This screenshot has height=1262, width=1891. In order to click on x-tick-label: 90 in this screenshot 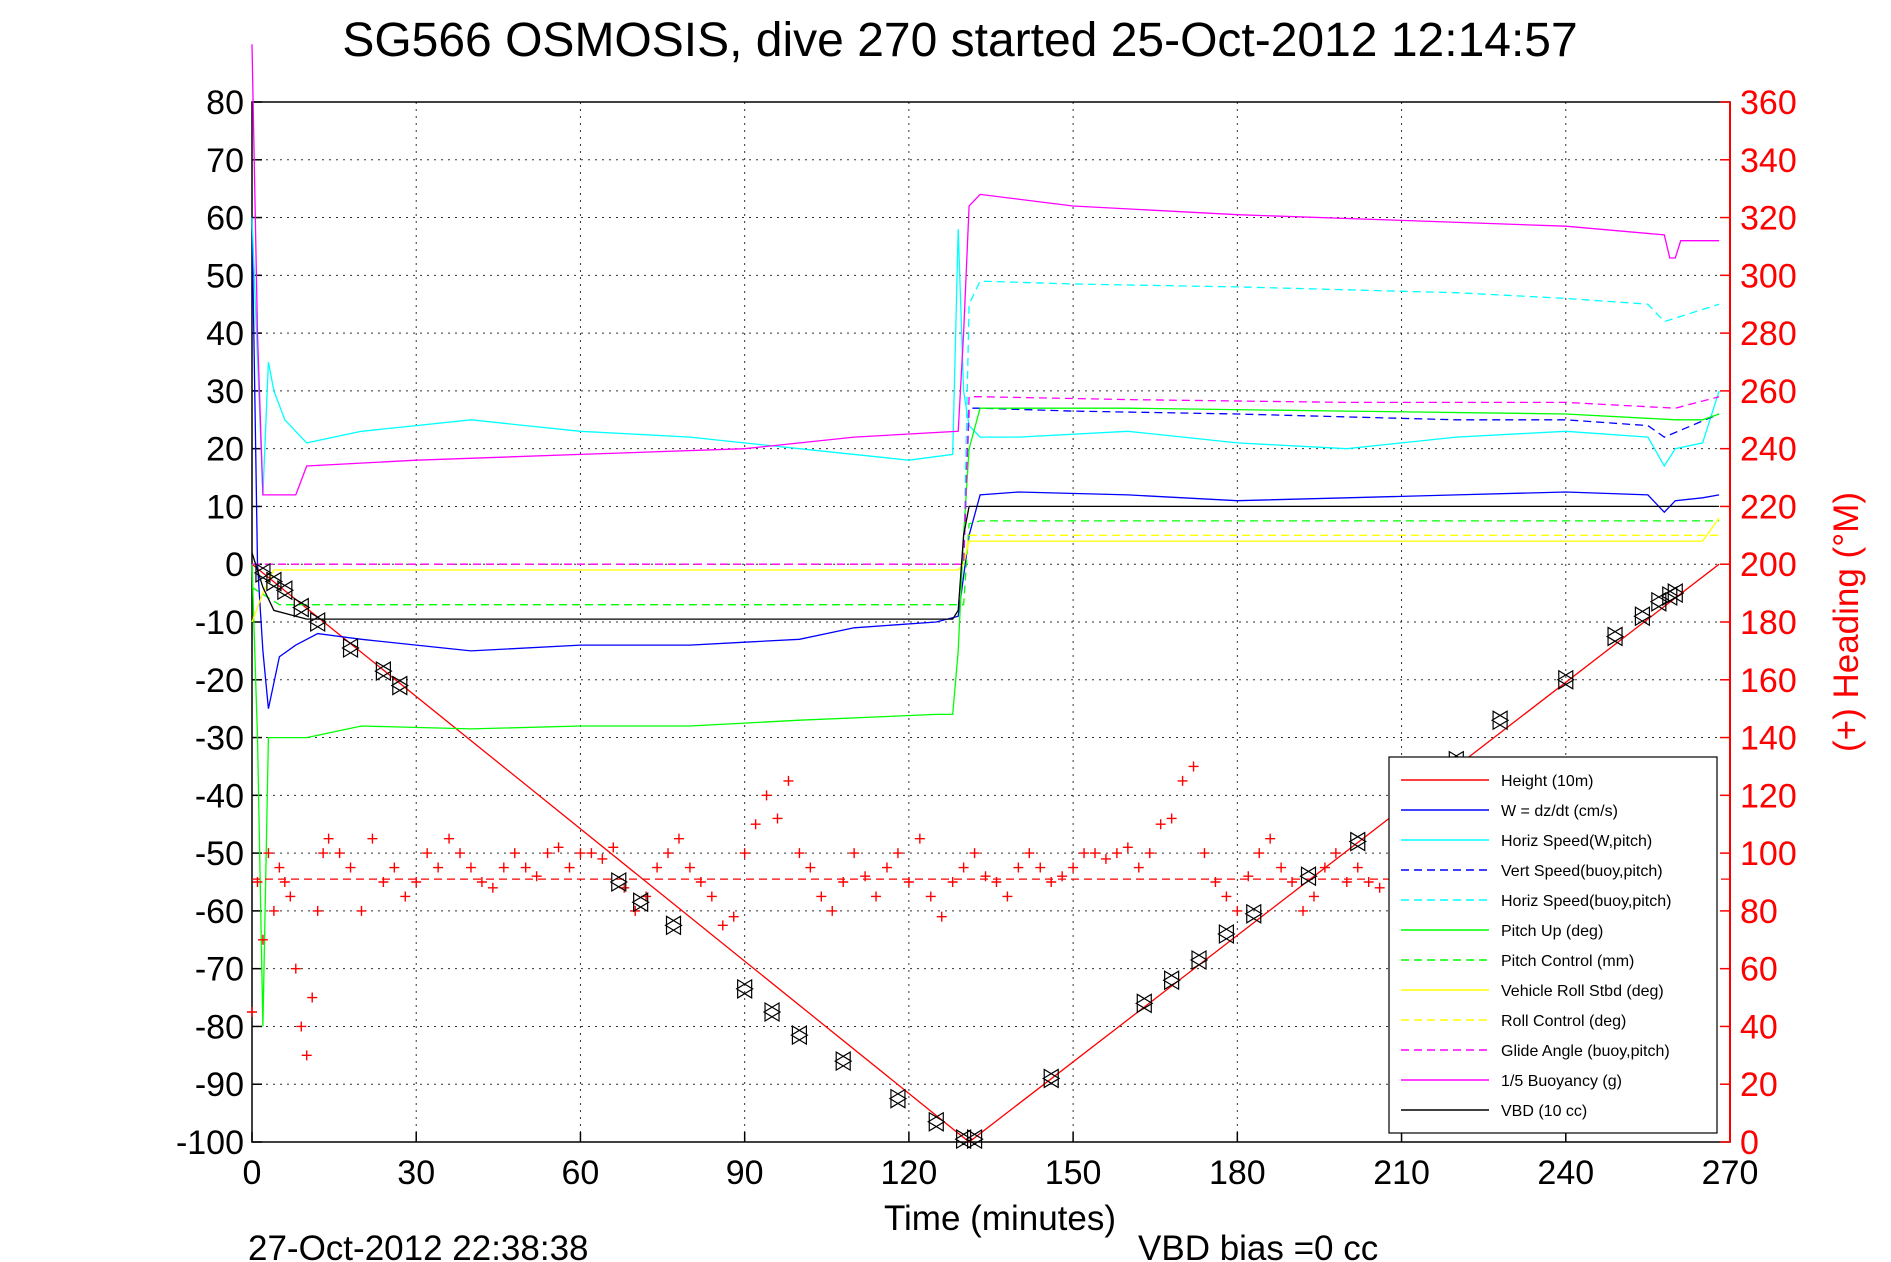, I will do `click(745, 1173)`.